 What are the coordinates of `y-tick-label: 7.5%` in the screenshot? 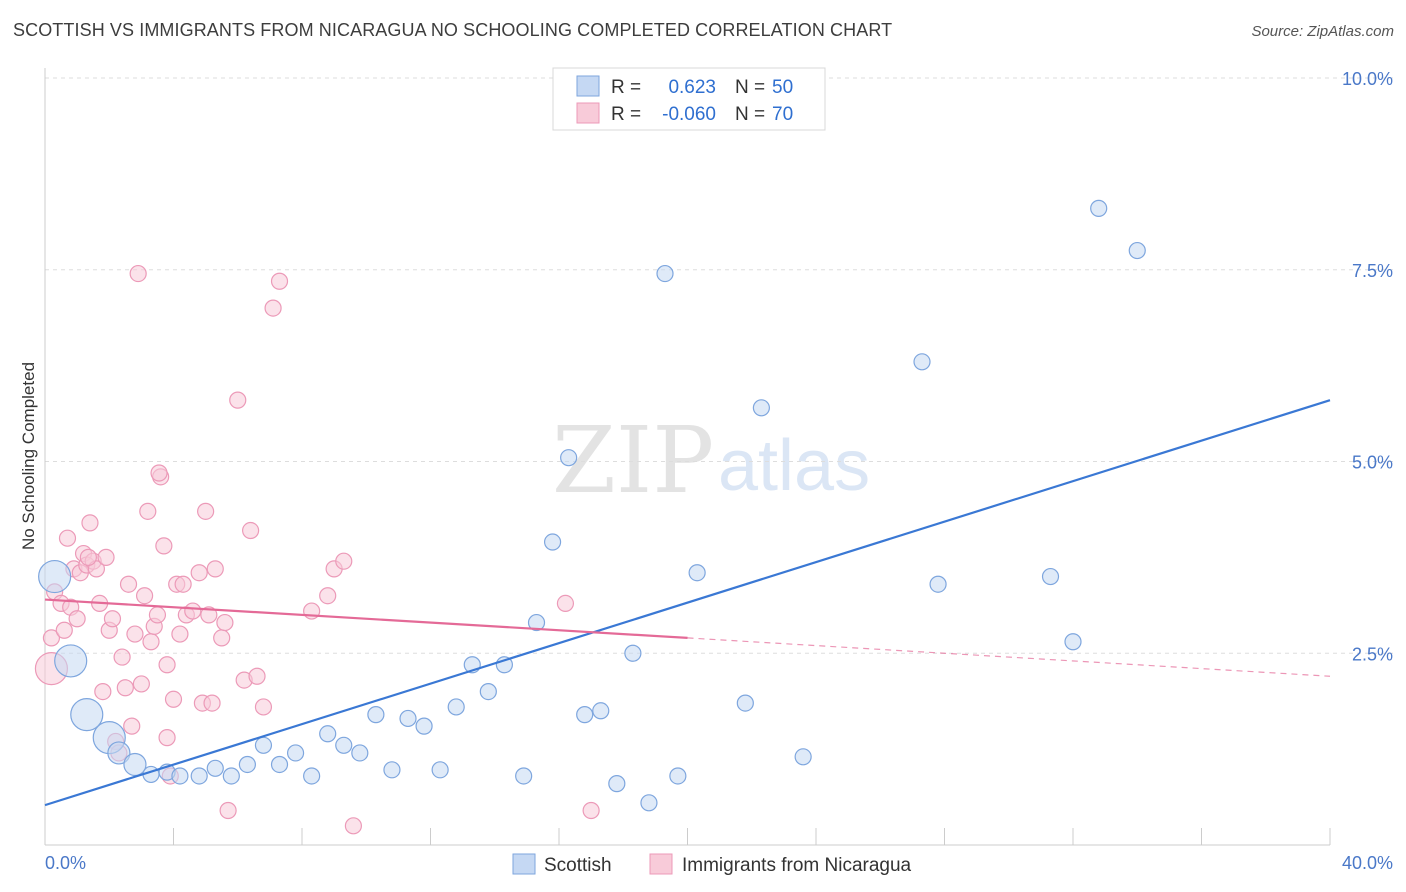 It's located at (1372, 271).